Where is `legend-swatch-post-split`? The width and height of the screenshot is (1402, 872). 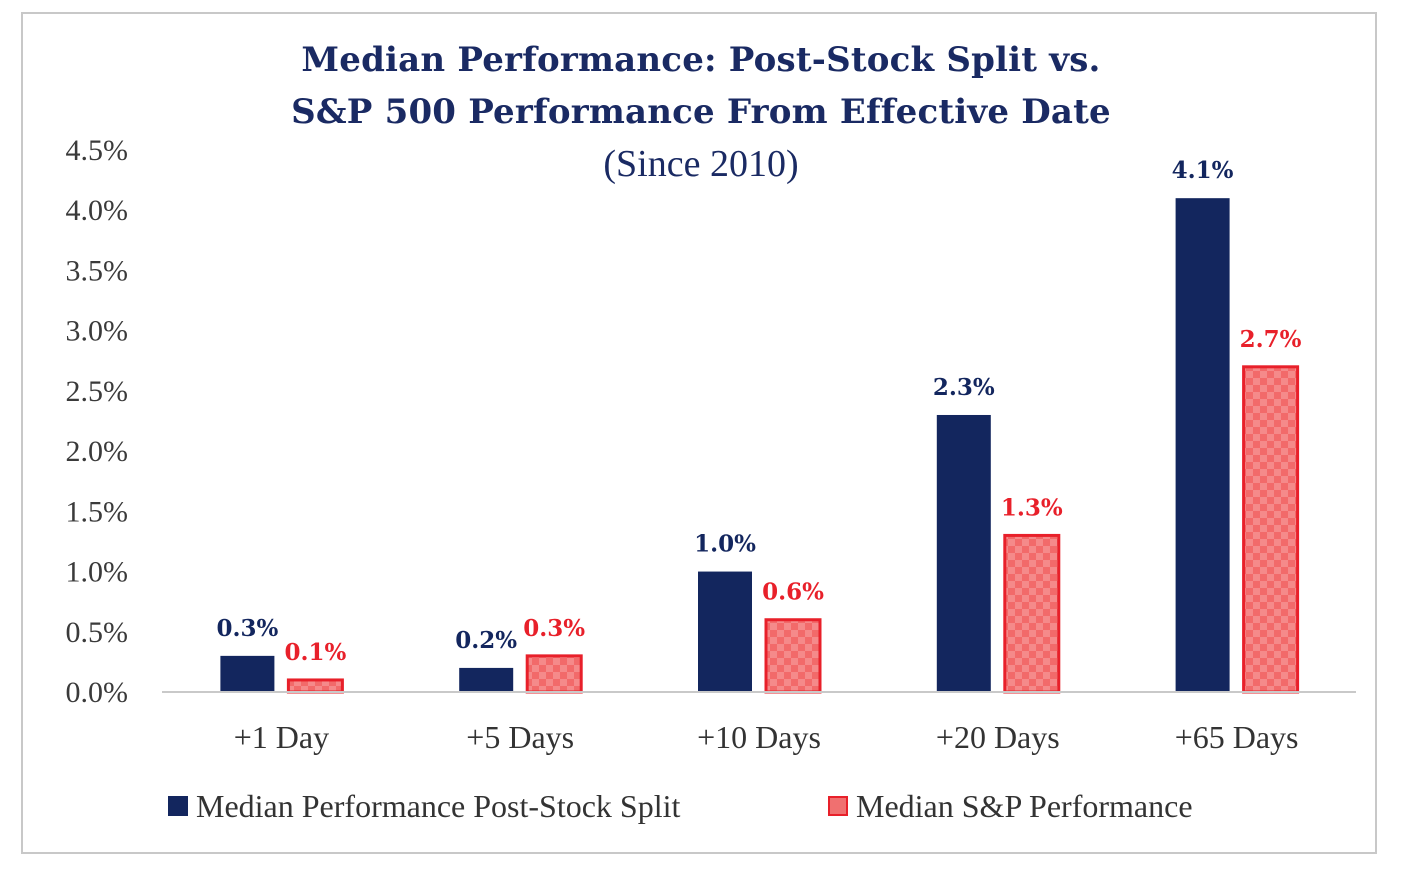
legend-swatch-post-split is located at coordinates (178, 806).